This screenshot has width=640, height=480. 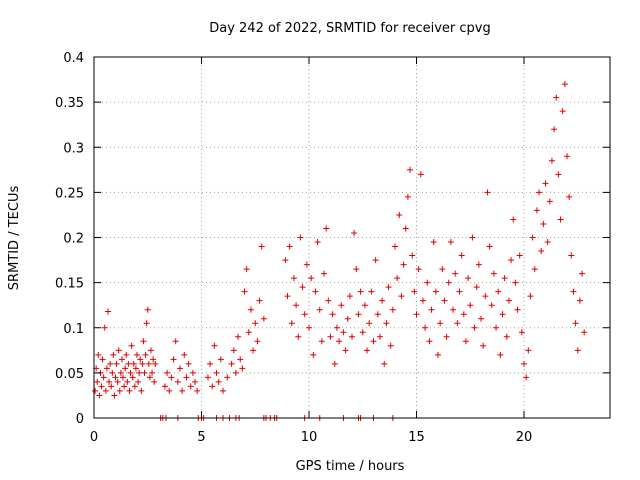 I want to click on y-tick-label: 0.35, so click(x=69, y=103).